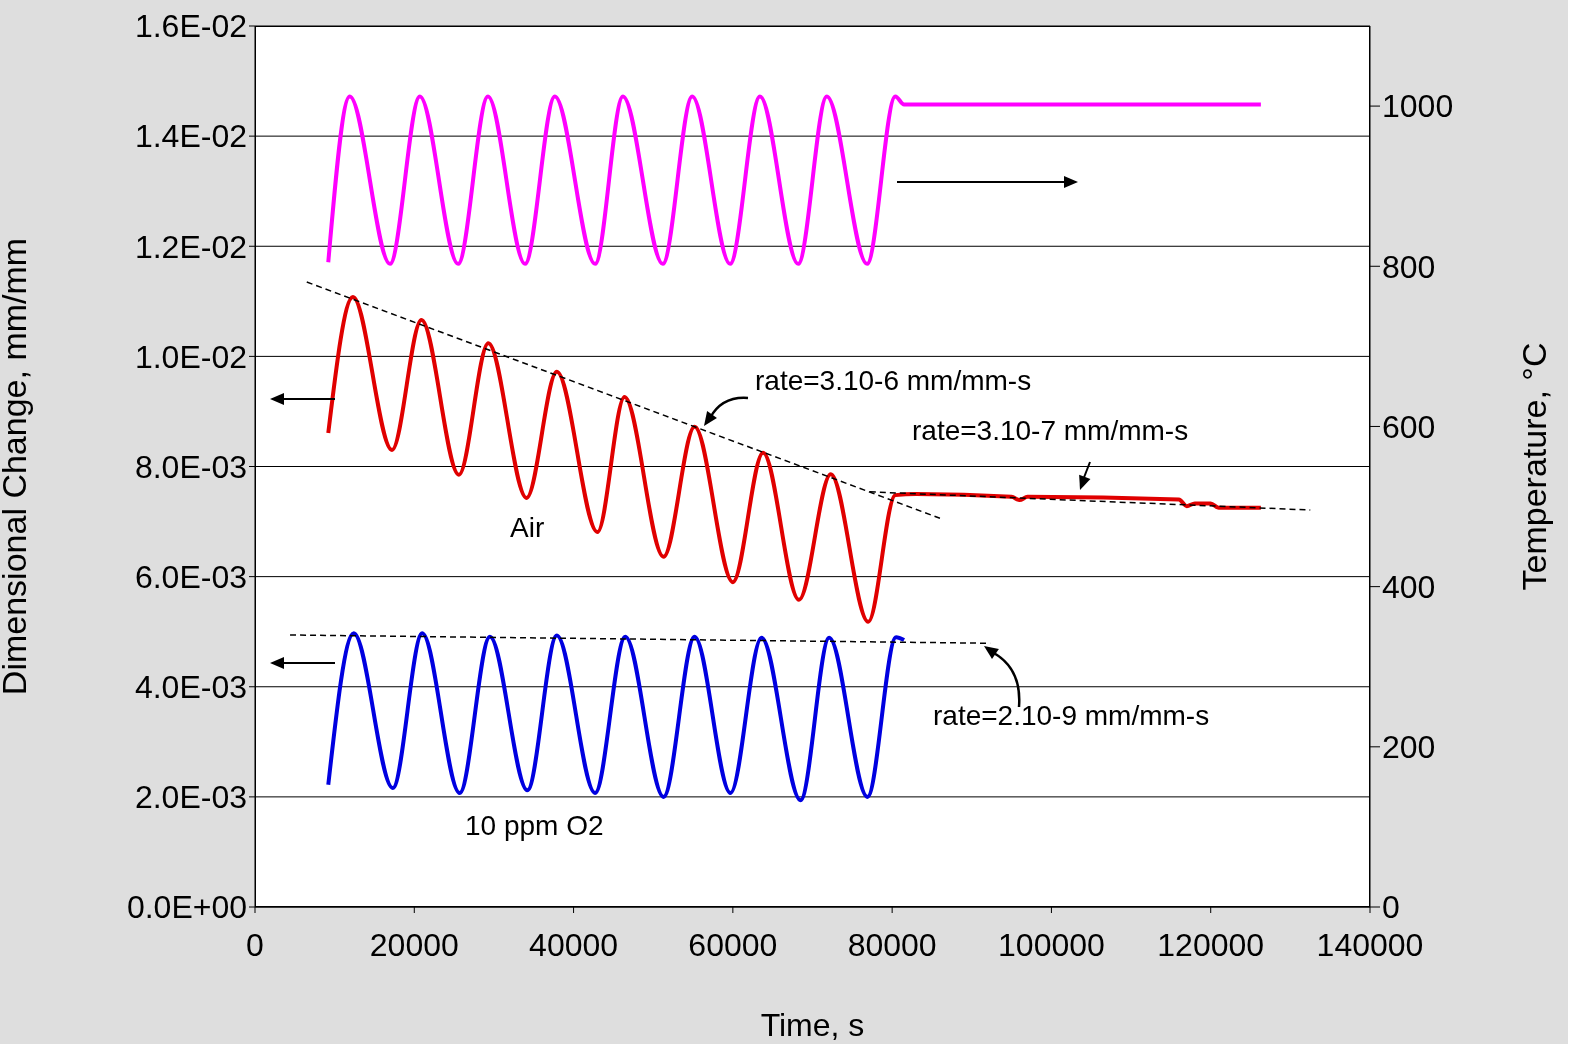 This screenshot has width=1572, height=1047. I want to click on annotation: Air, so click(527, 528).